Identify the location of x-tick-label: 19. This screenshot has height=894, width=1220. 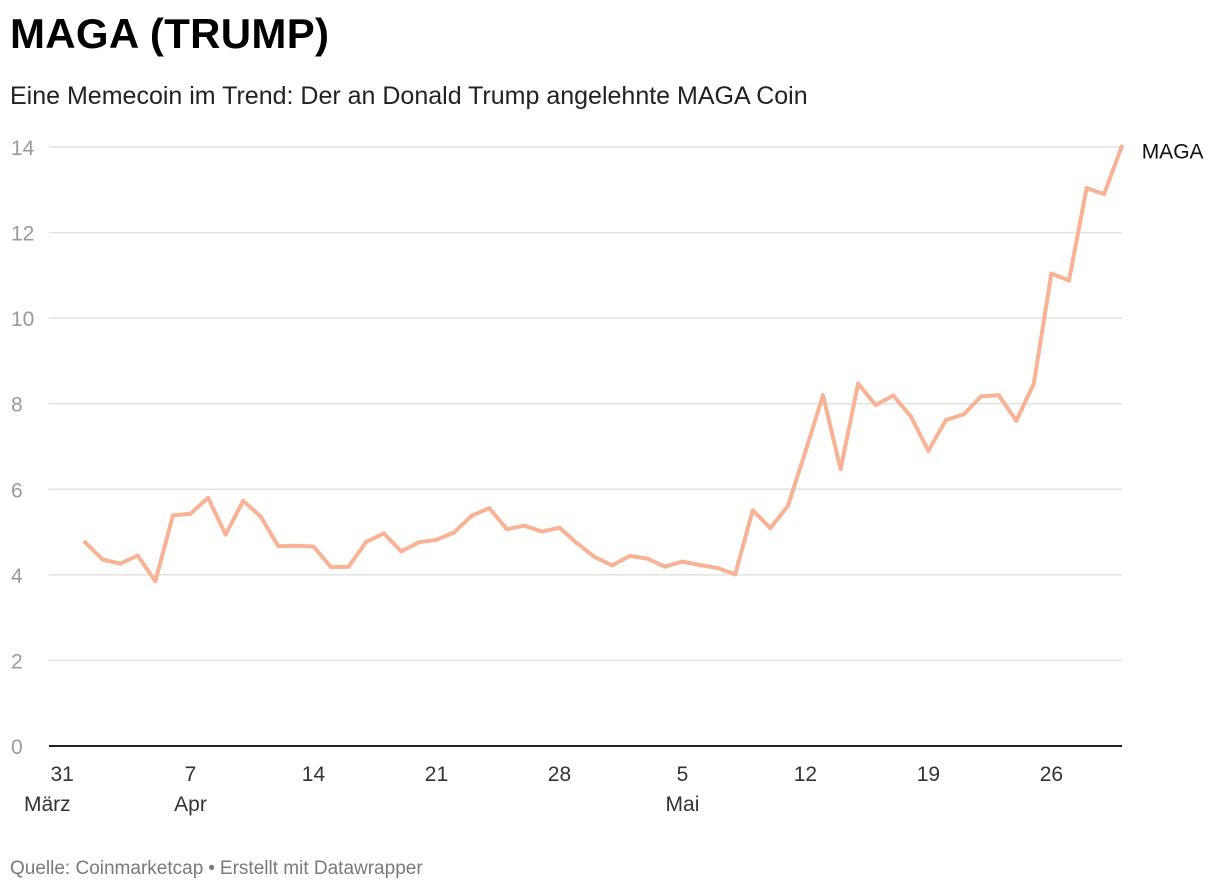
(928, 774).